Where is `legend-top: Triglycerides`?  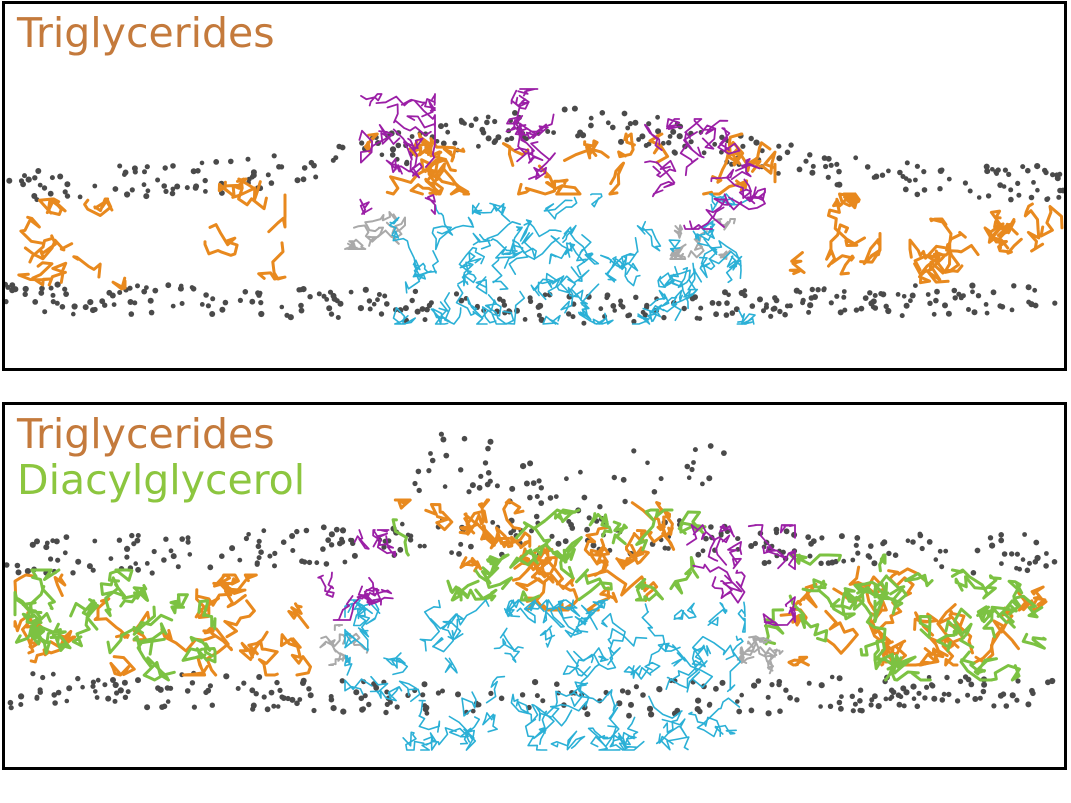 legend-top: Triglycerides is located at coordinates (146, 33).